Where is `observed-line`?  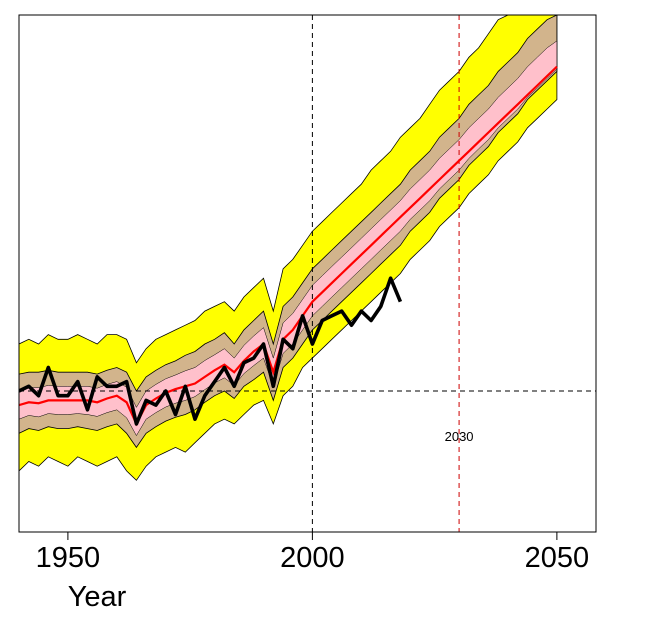 observed-line is located at coordinates (211, 351).